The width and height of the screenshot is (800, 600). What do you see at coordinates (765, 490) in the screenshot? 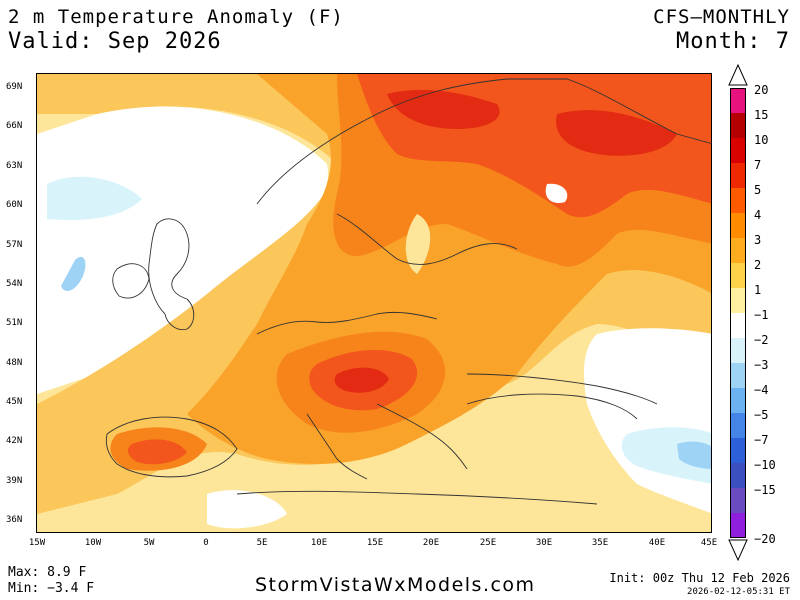
I see `legend-label-neg15: −15` at bounding box center [765, 490].